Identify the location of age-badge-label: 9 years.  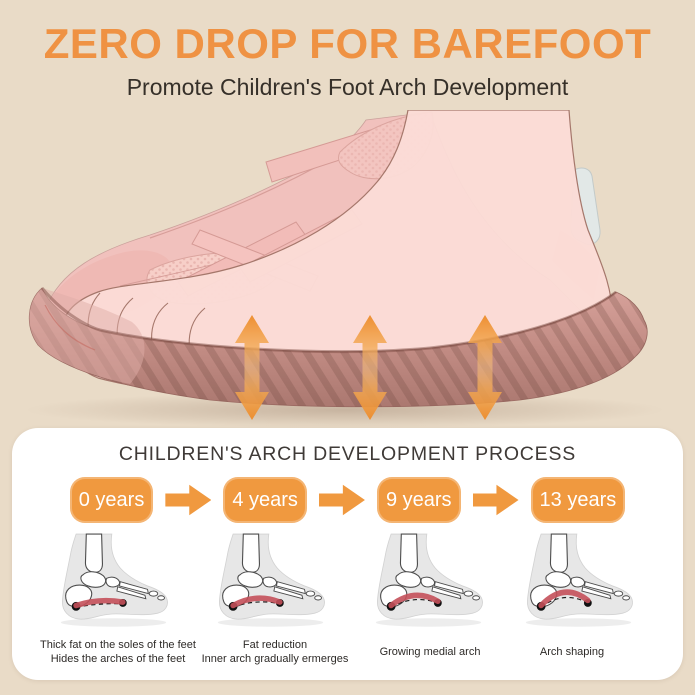
(418, 499).